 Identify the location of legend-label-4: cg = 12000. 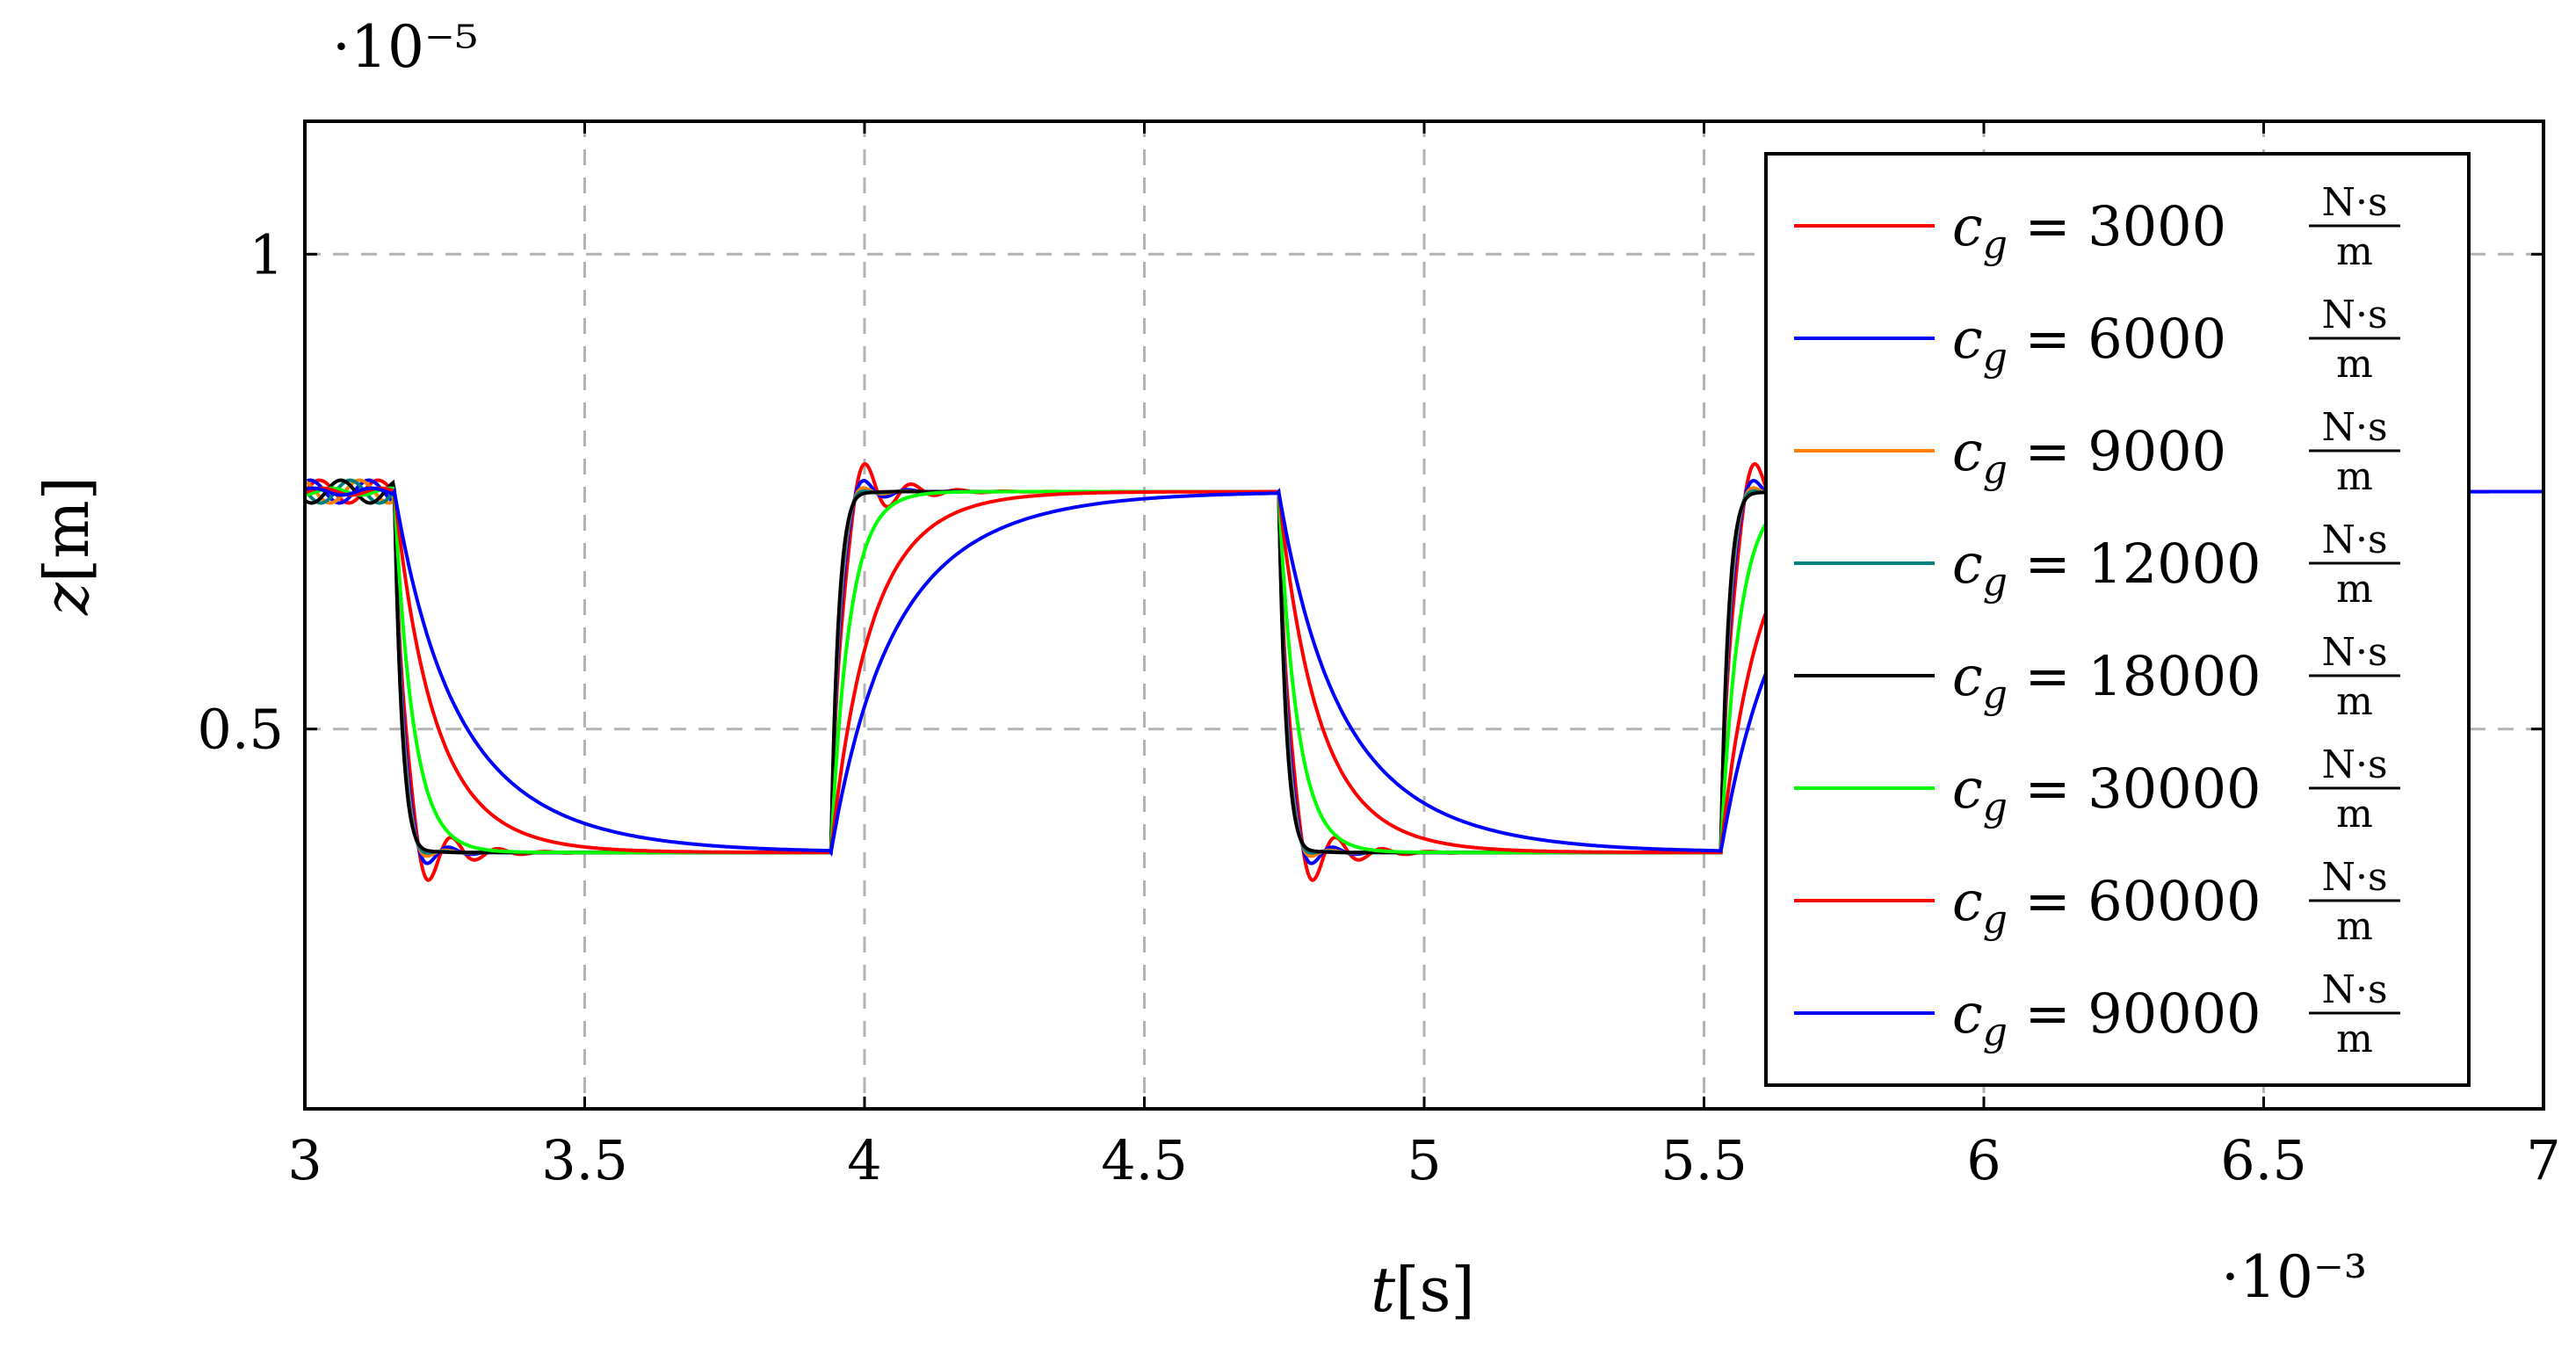
(2106, 568).